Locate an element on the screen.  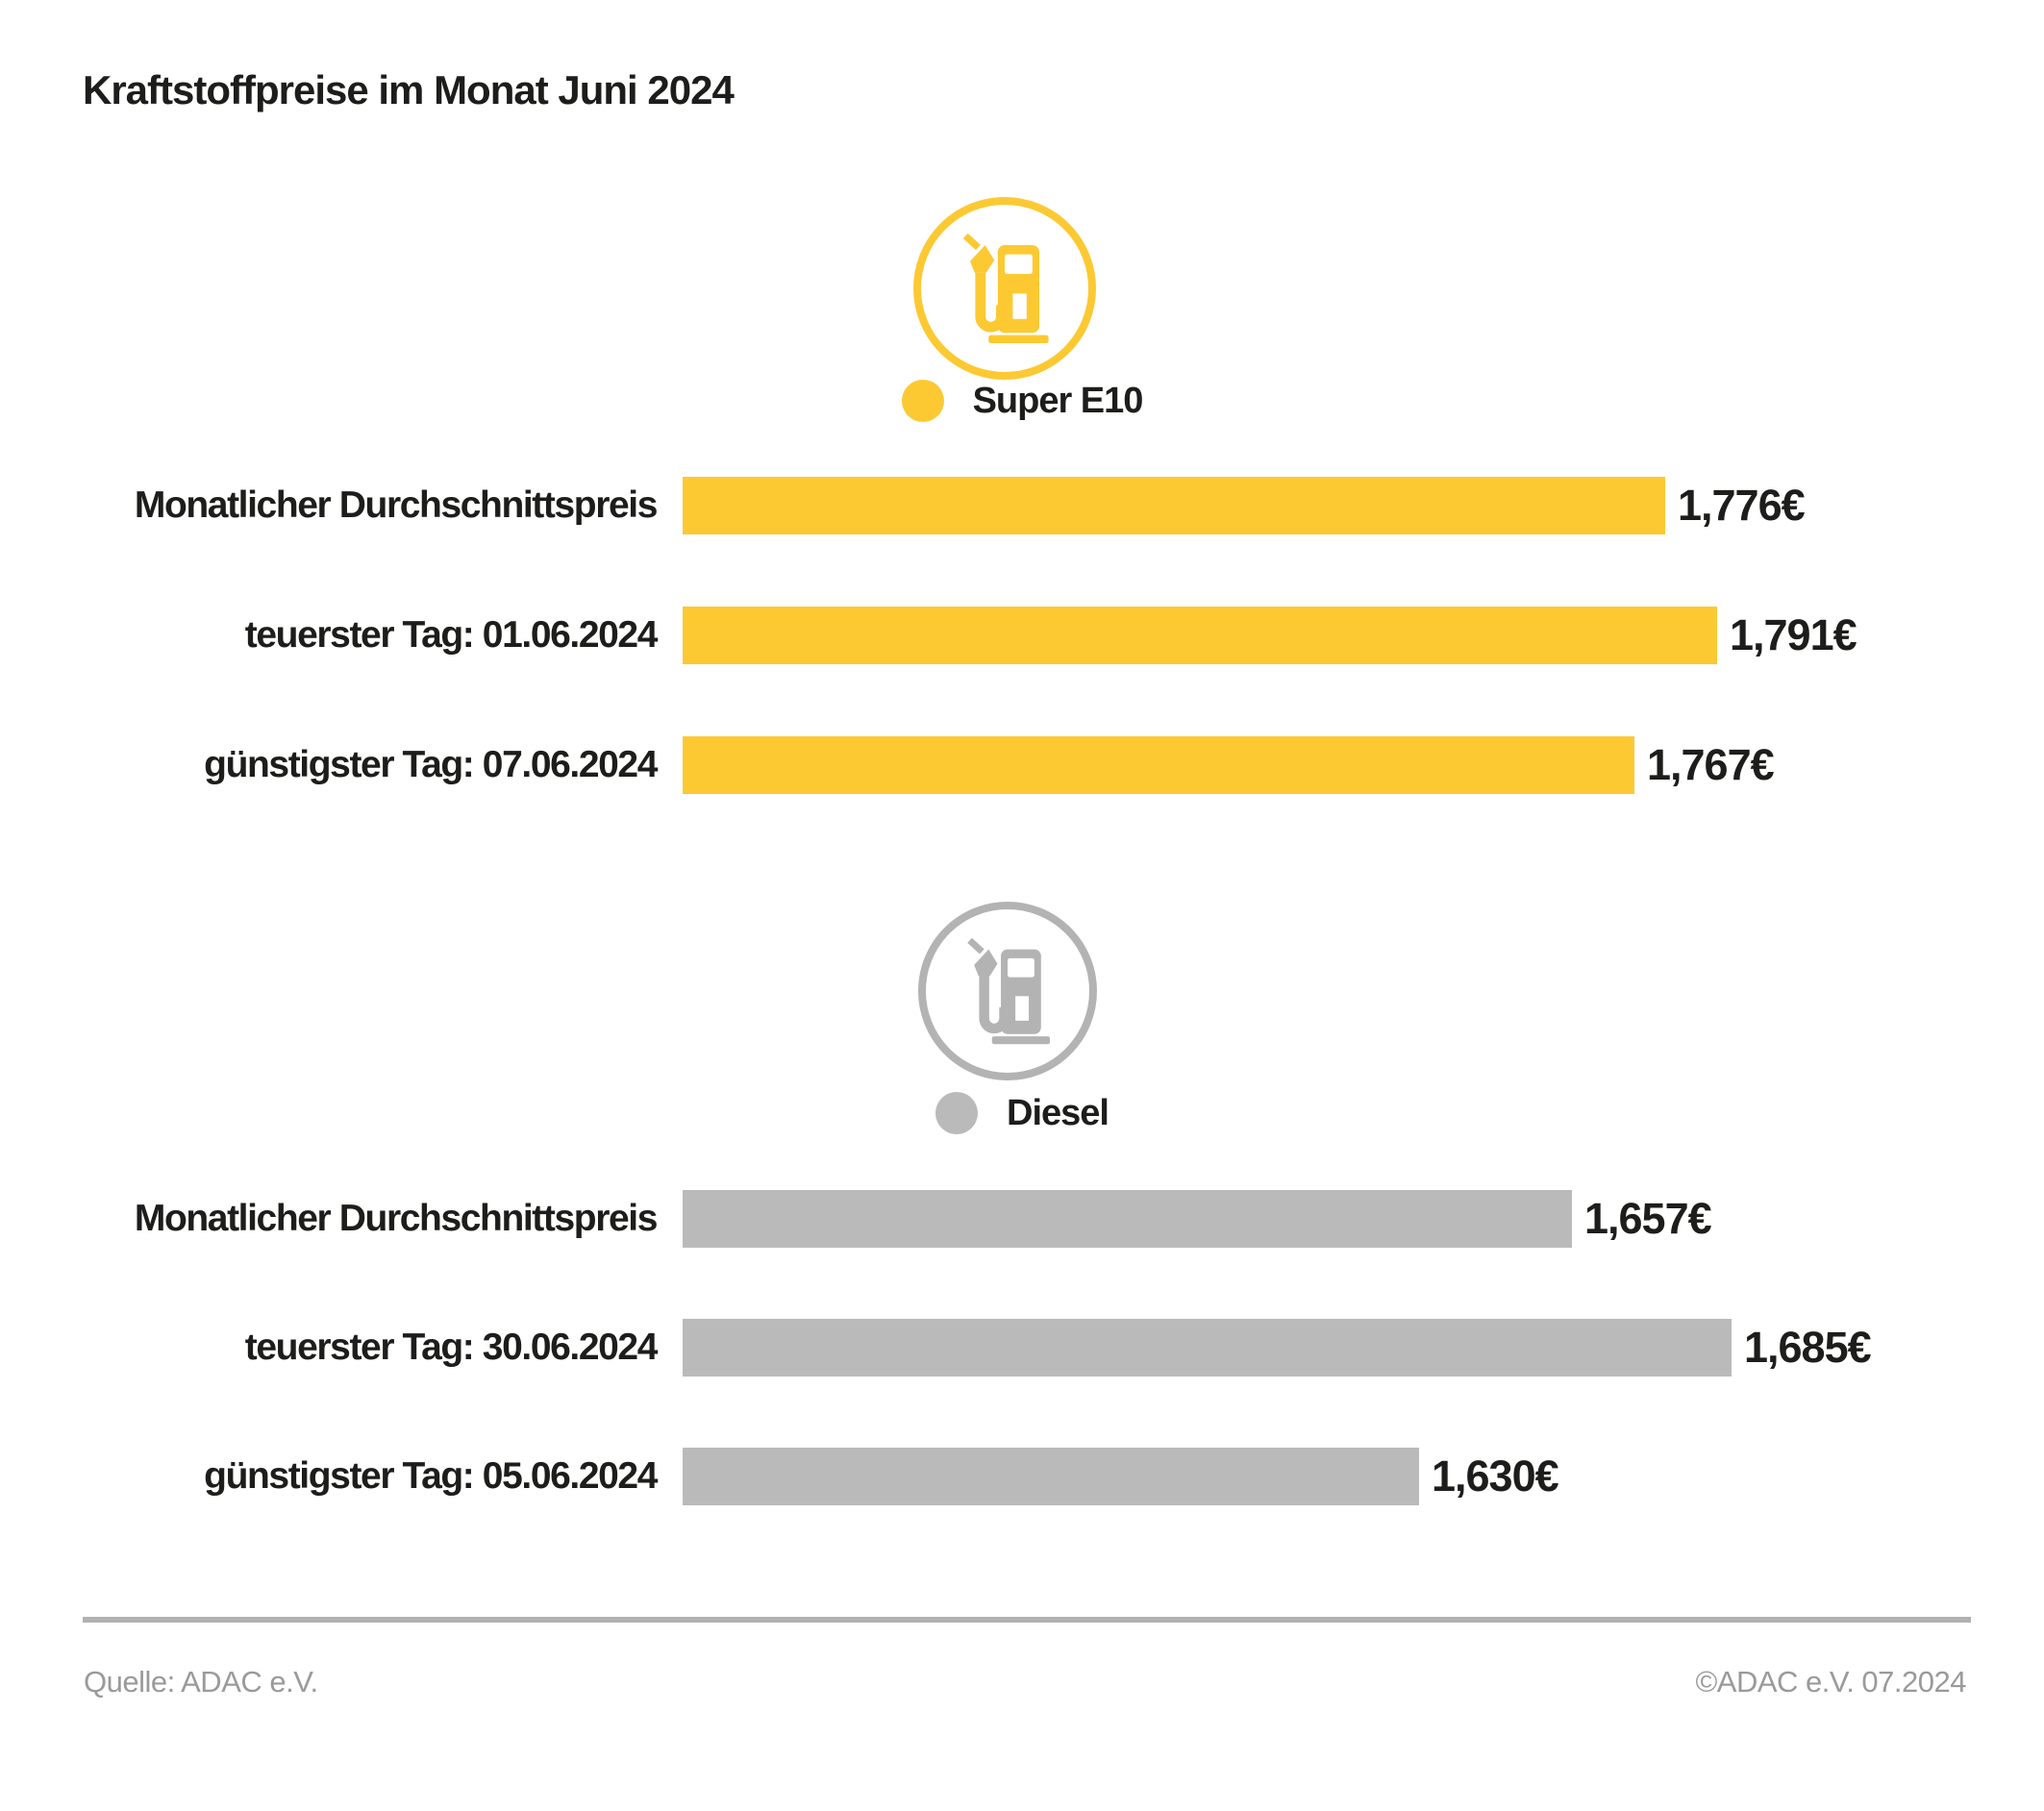
bar-row: günstigster Tag: 05.06.2024 1,630€ is located at coordinates (1022, 1476).